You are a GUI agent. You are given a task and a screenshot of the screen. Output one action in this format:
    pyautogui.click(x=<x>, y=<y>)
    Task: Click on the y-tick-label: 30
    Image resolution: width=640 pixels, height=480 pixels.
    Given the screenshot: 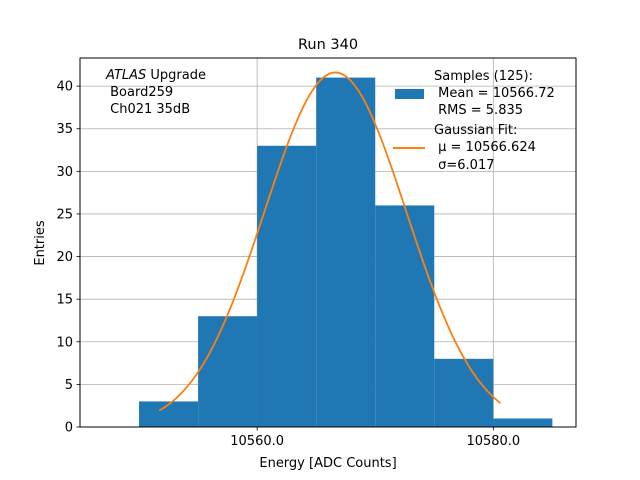 What is the action you would take?
    pyautogui.click(x=64, y=172)
    